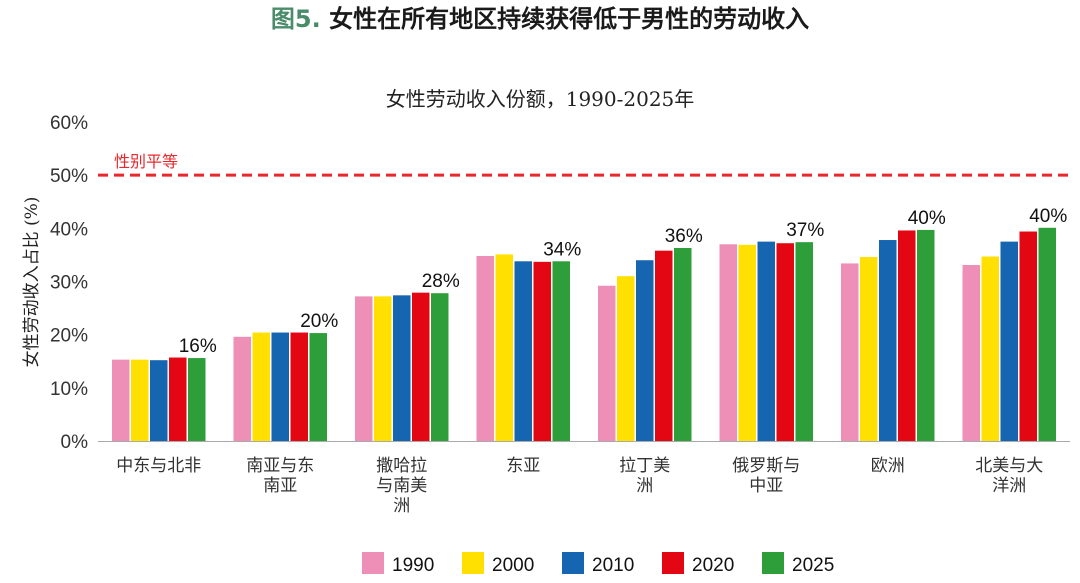  Describe the element at coordinates (513, 565) in the screenshot. I see `legend-label: 2000` at that location.